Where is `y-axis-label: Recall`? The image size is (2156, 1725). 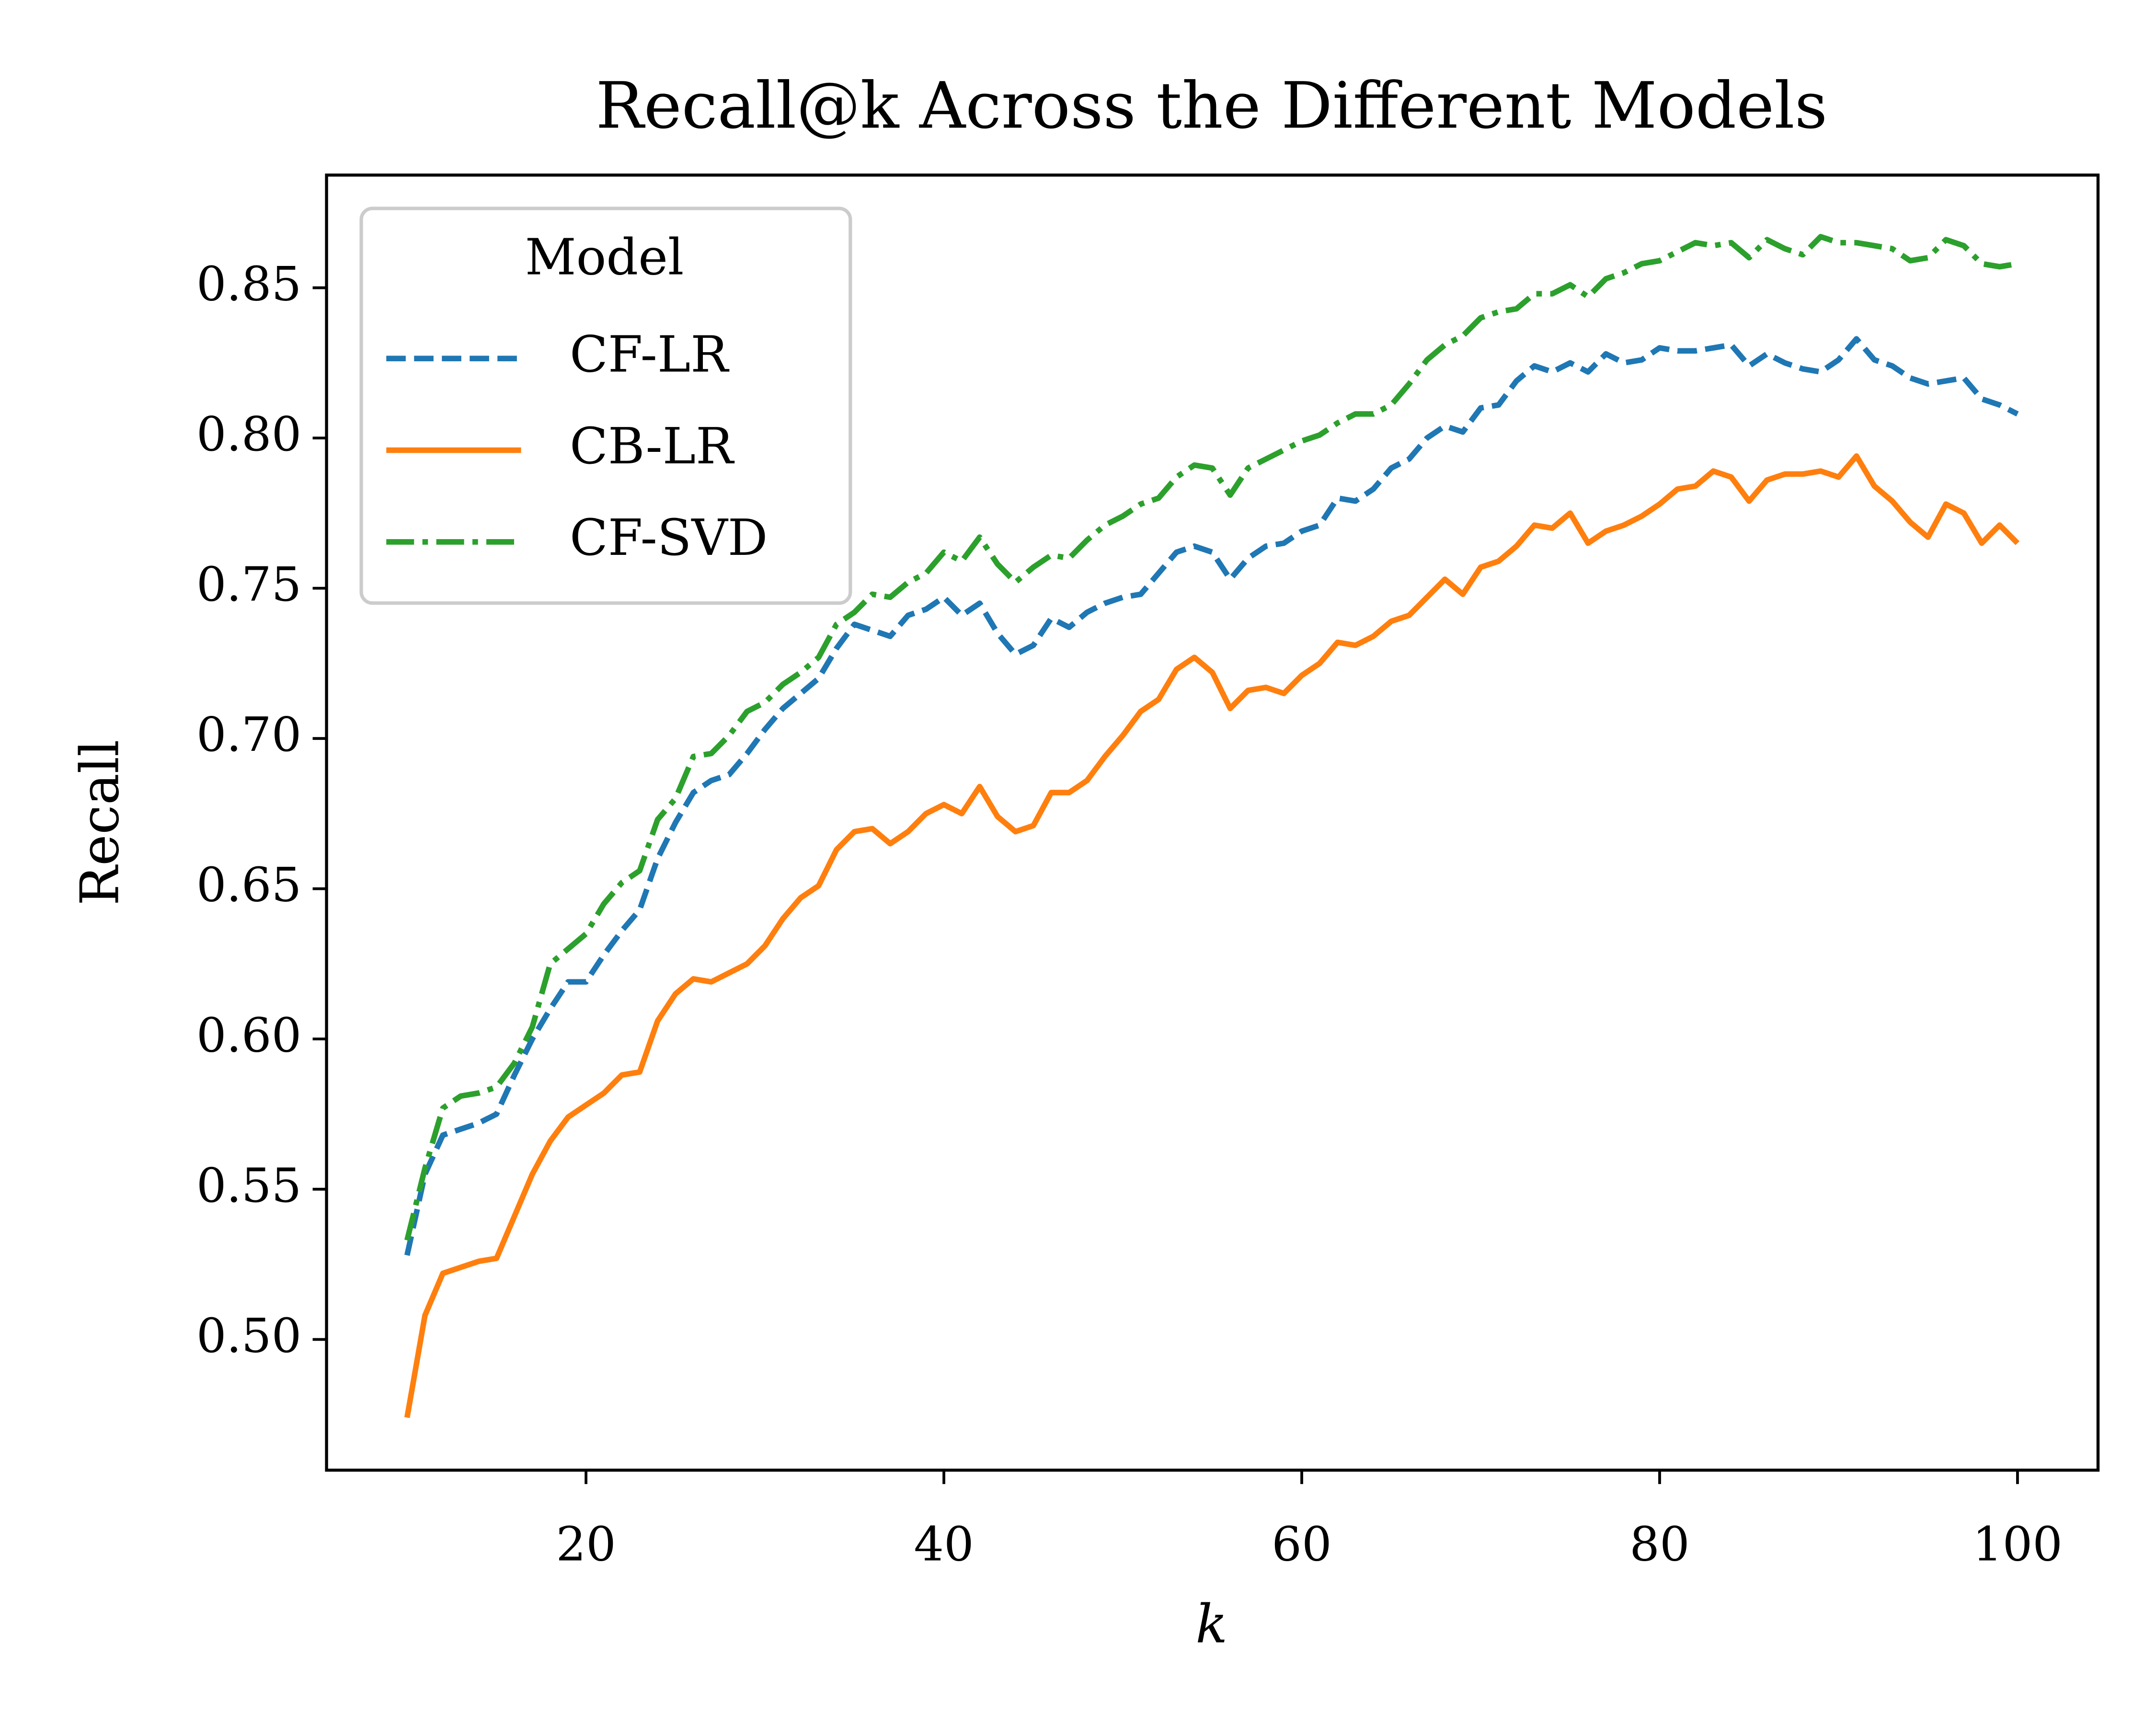 y-axis-label: Recall is located at coordinates (99, 823).